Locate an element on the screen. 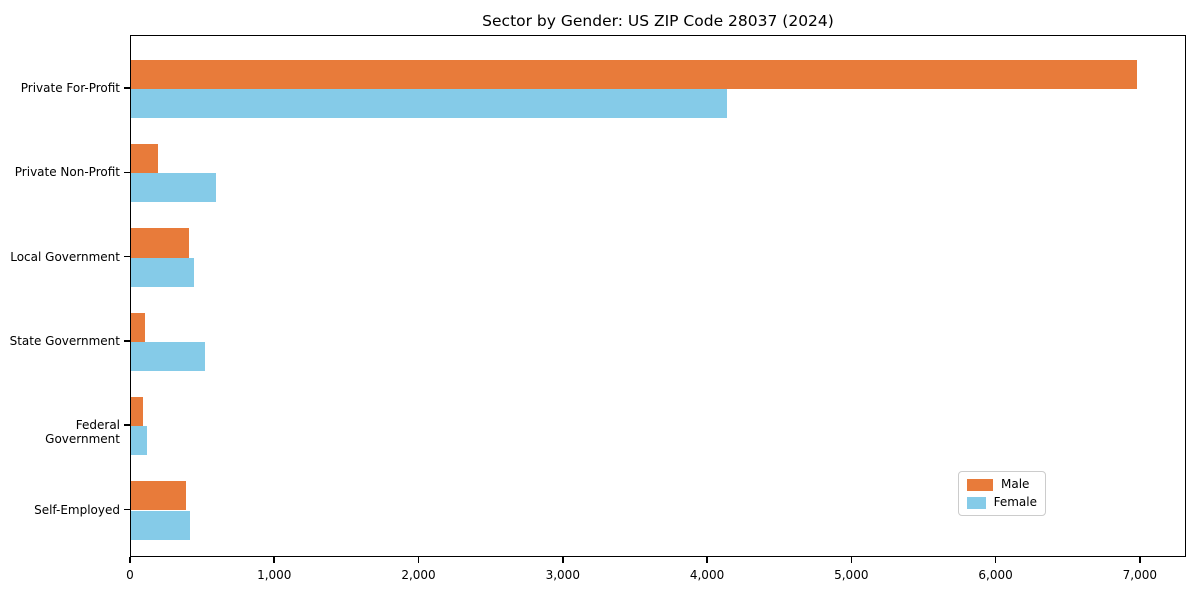 This screenshot has height=600, width=1200. ytick-label: Private For-Profit is located at coordinates (70, 88).